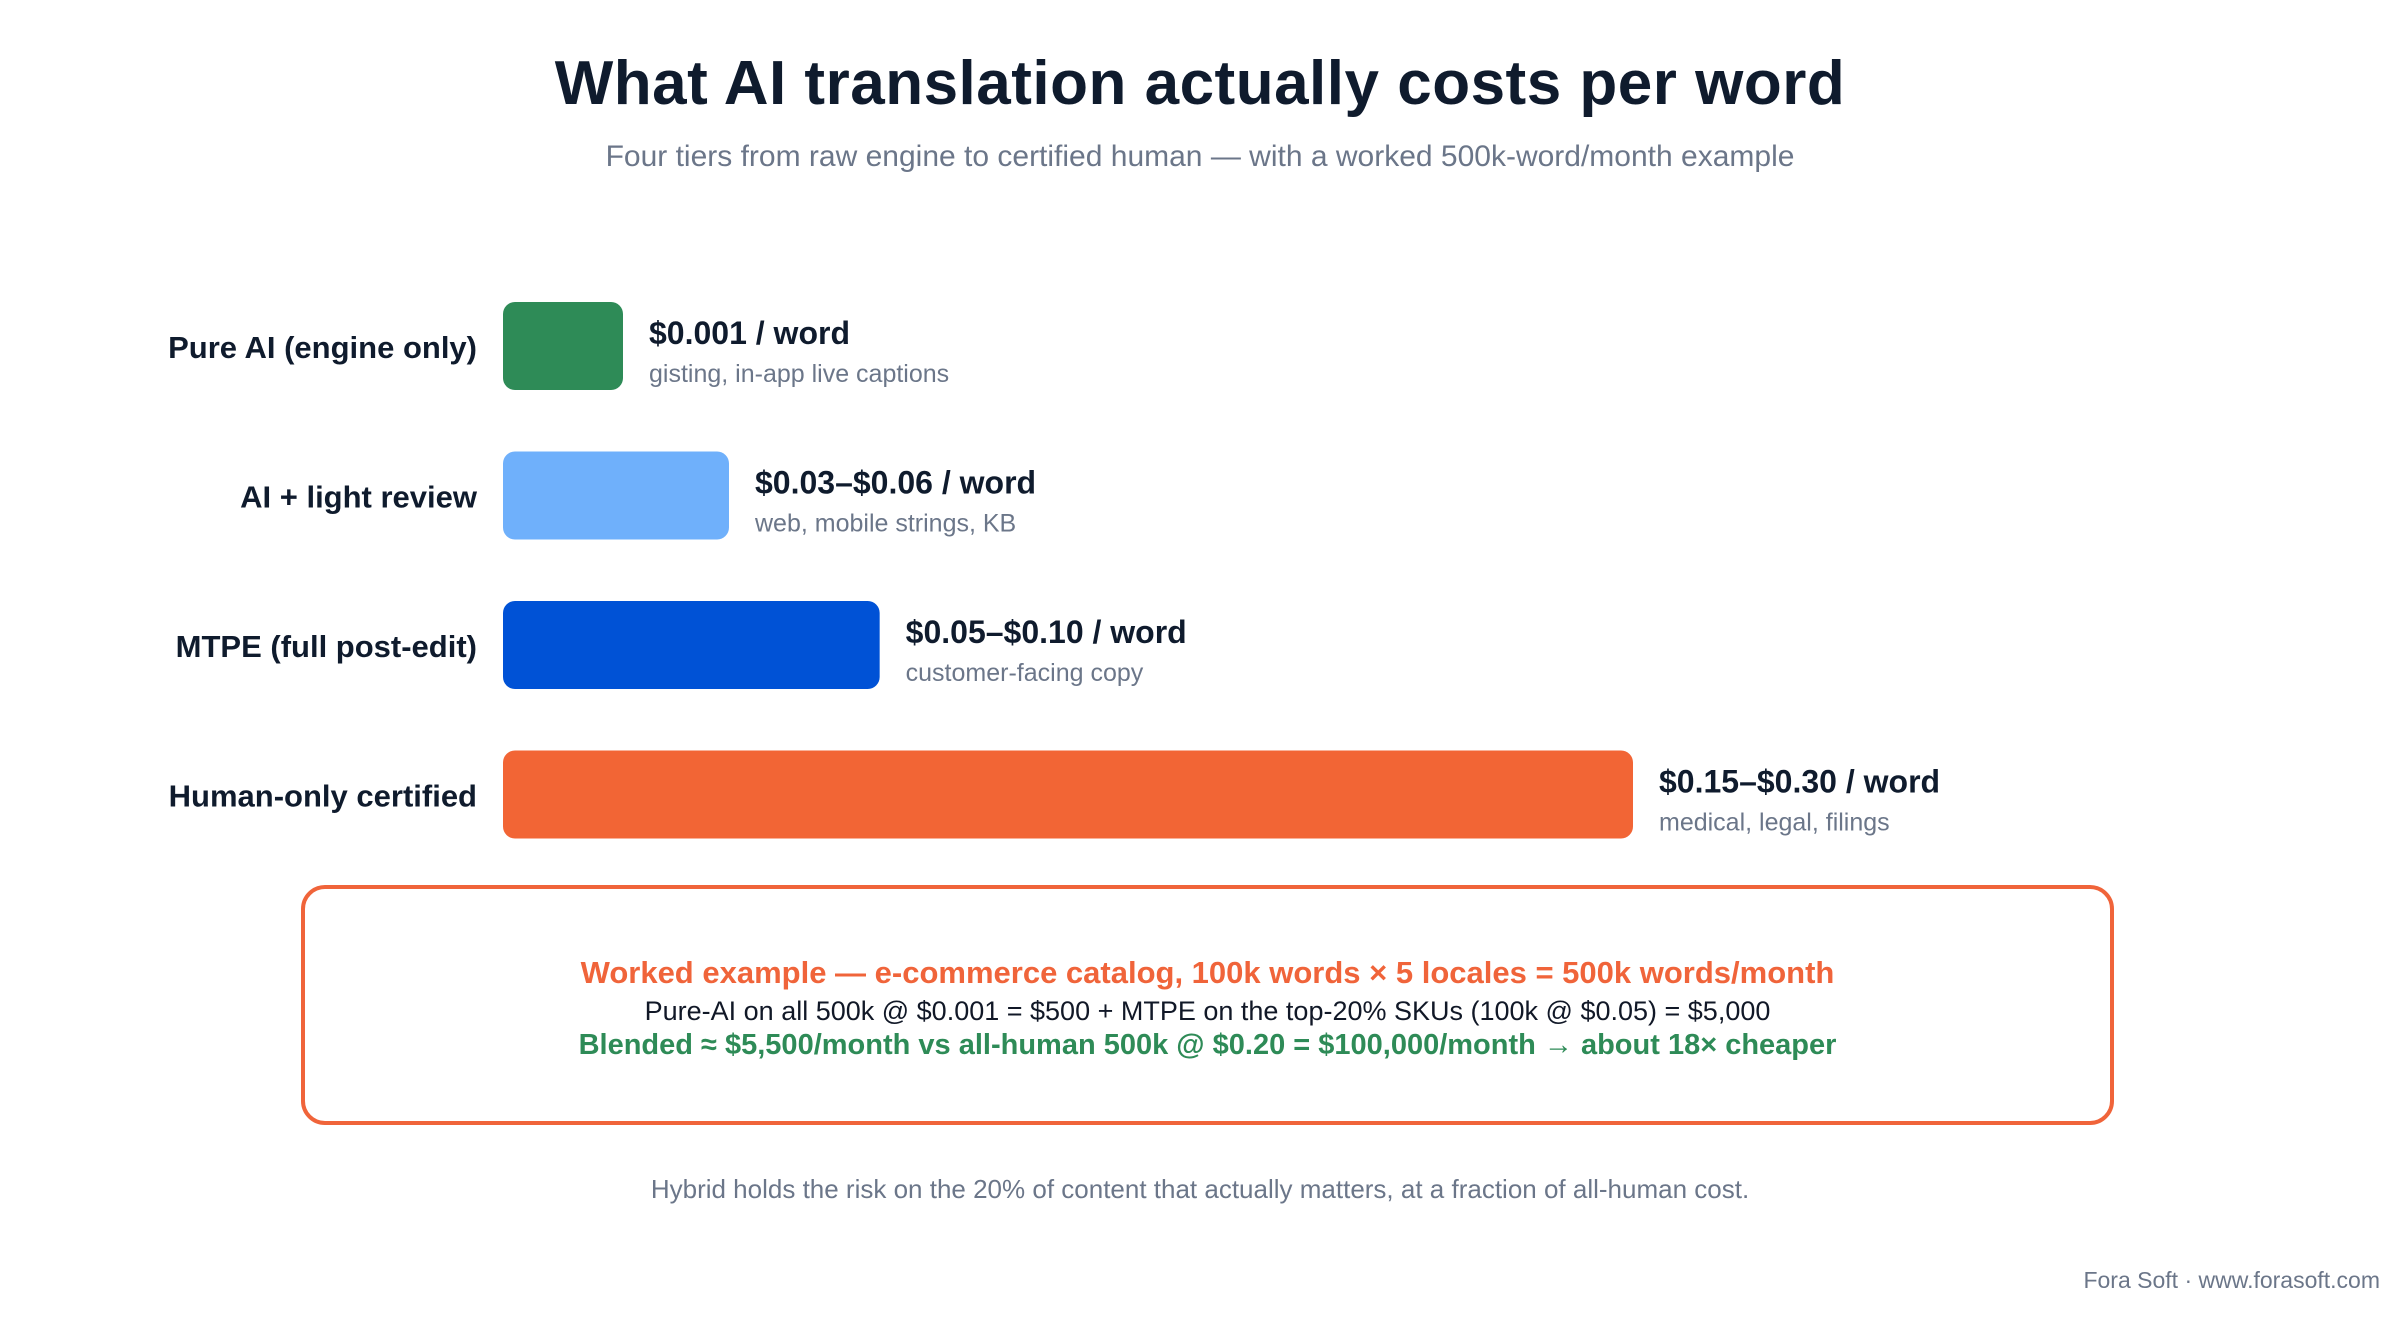  Describe the element at coordinates (749, 333) in the screenshot. I see `value-label: $0.001 / word` at that location.